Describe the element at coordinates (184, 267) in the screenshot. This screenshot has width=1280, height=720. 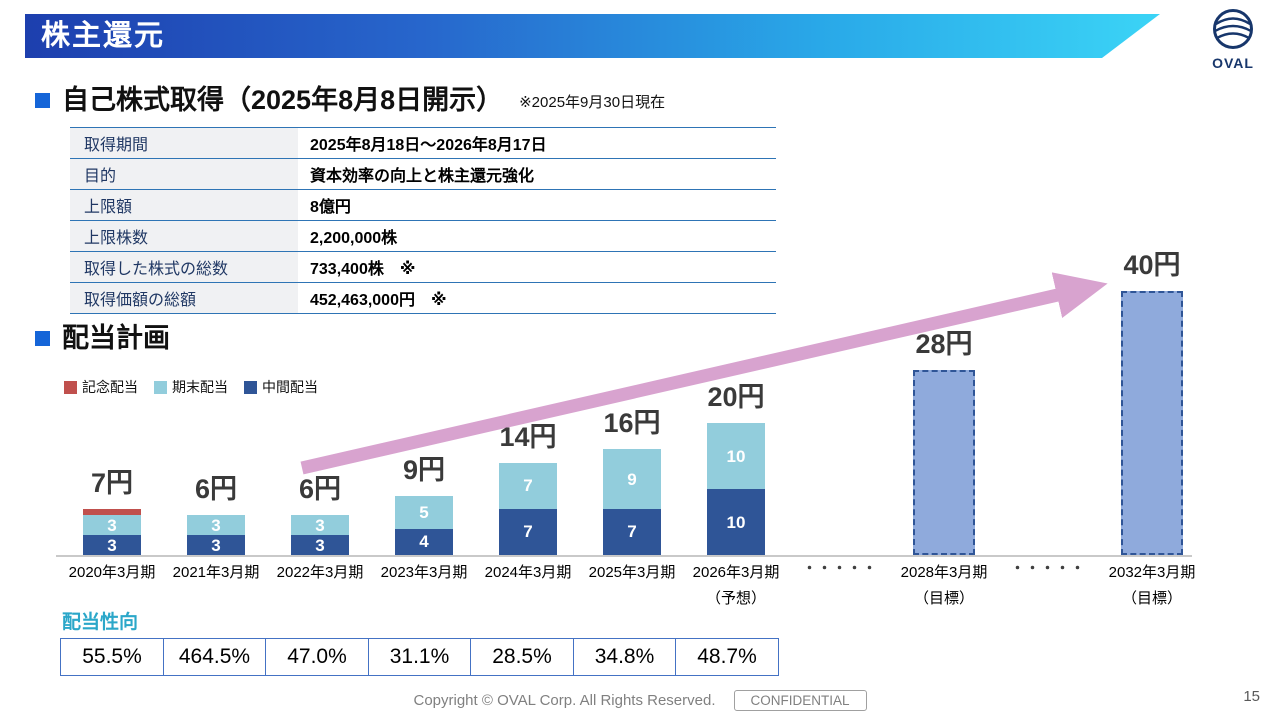
I see `buyback-row-label: 取得した株式の総数` at that location.